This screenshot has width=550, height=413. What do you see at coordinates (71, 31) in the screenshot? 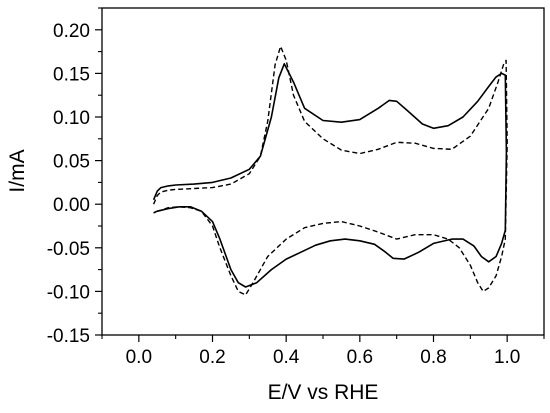
I see `y-tick-label: 0.20` at bounding box center [71, 31].